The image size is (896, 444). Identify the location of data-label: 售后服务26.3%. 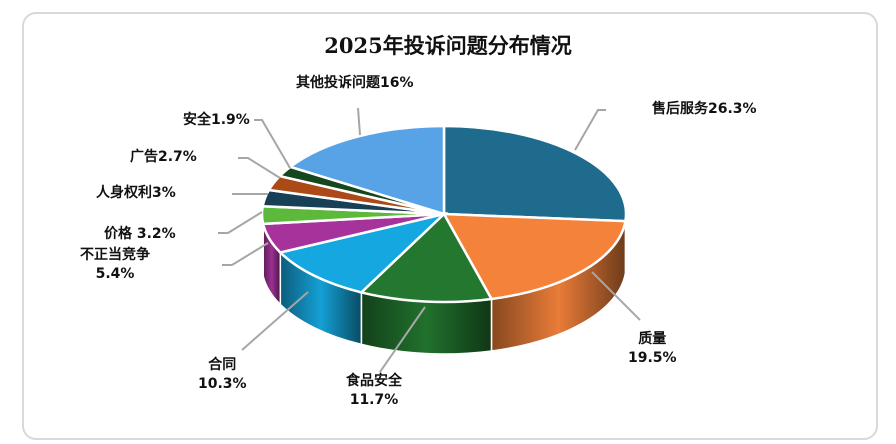
(704, 109).